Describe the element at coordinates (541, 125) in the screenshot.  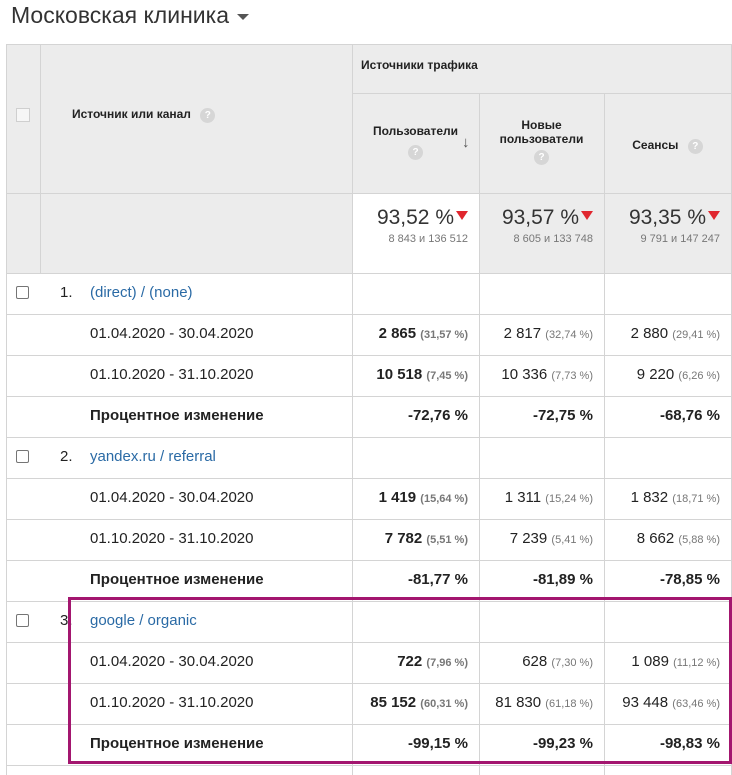
I see `column-header-new-users-line1: Новые` at that location.